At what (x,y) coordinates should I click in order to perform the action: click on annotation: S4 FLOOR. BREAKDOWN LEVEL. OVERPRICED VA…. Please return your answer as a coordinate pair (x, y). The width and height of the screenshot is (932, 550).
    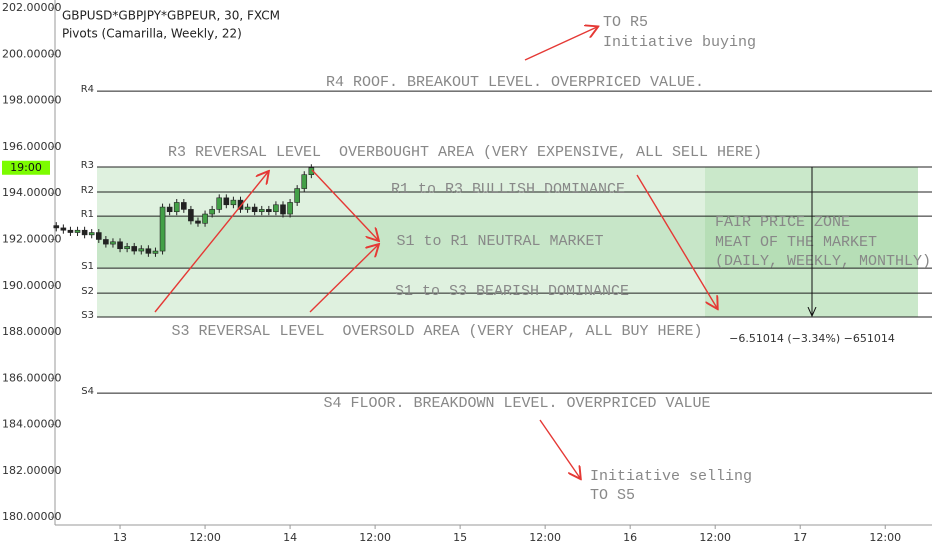
    Looking at the image, I should click on (516, 403).